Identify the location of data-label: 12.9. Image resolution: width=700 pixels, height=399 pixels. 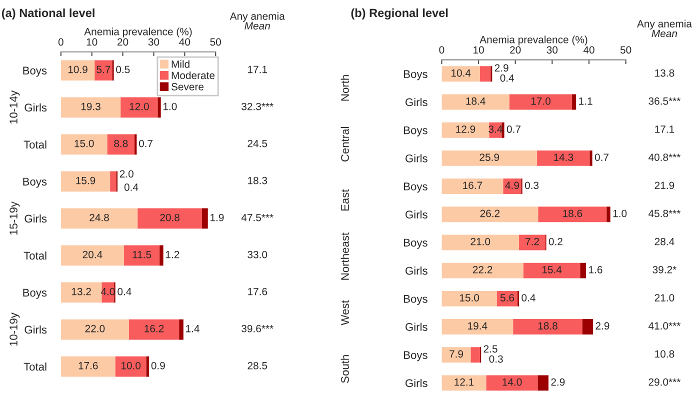
(466, 129).